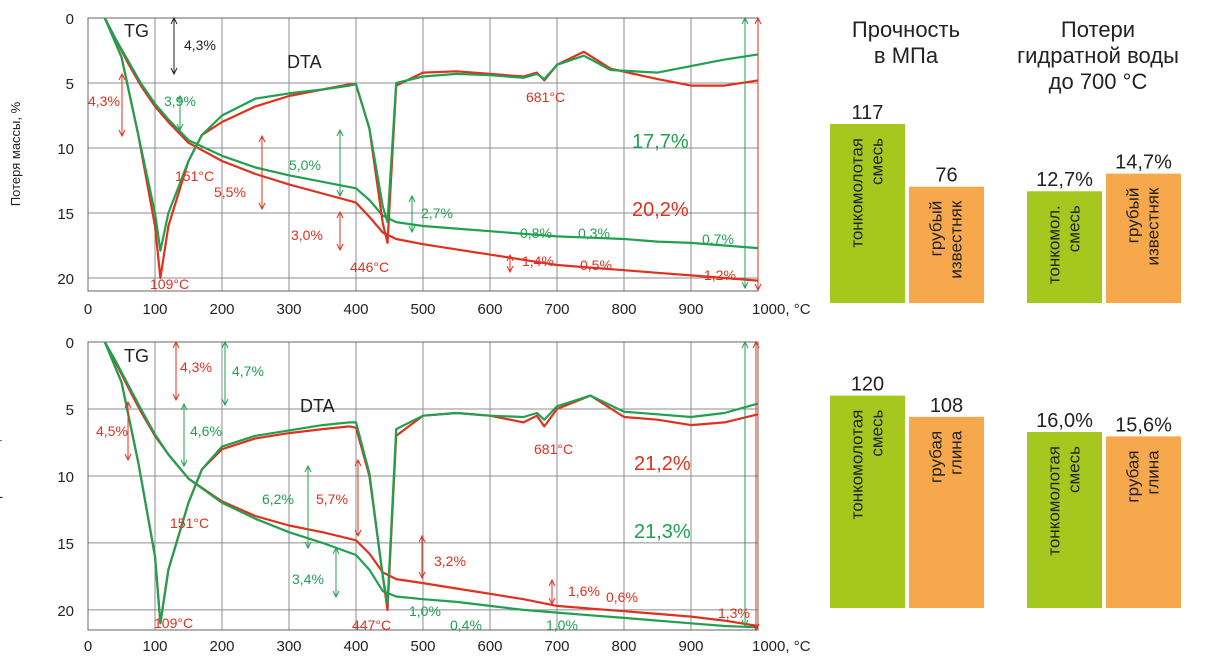 This screenshot has width=1211, height=659. Describe the element at coordinates (1054, 244) in the screenshot. I see `bar-category-label-line: тонкомол.` at that location.